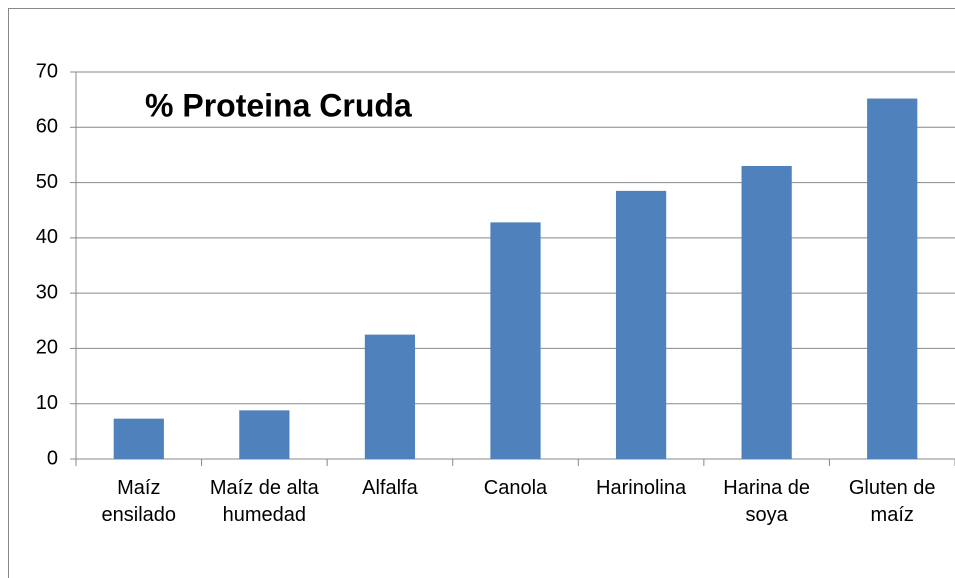 The height and width of the screenshot is (578, 955). I want to click on y-tick-label: 60, so click(47, 127).